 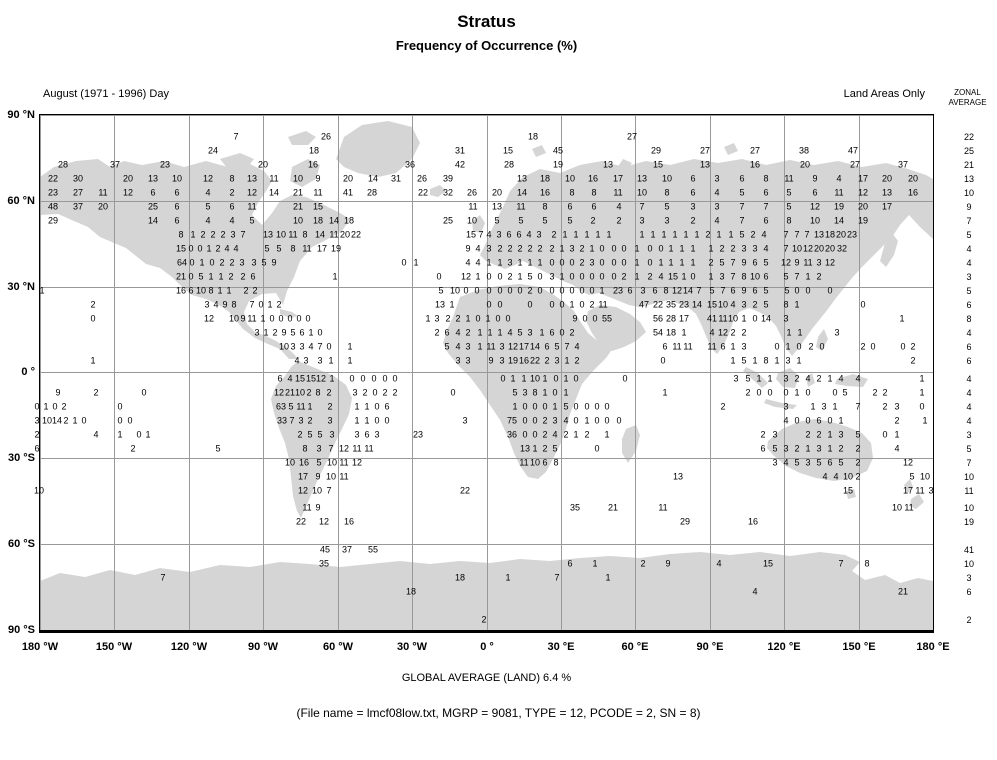 I want to click on grid-value: 4, so click(x=825, y=476).